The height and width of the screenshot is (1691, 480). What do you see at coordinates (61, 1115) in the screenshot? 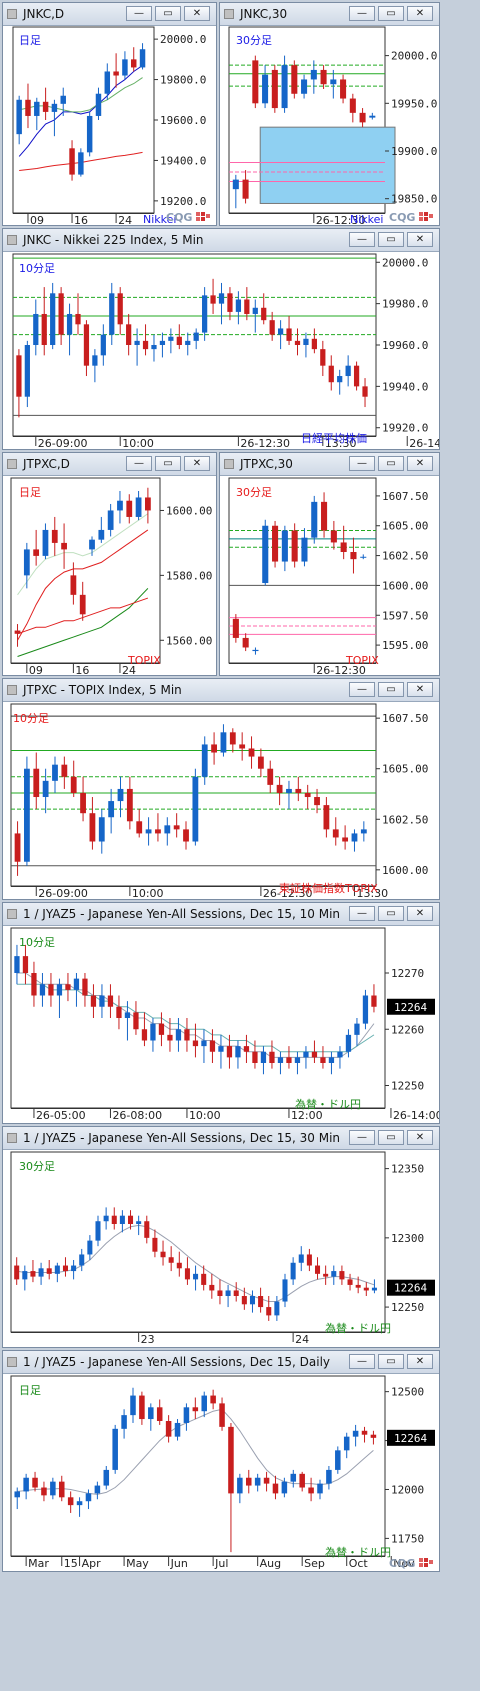
I see `x-tick-label: 26-05:00` at bounding box center [61, 1115].